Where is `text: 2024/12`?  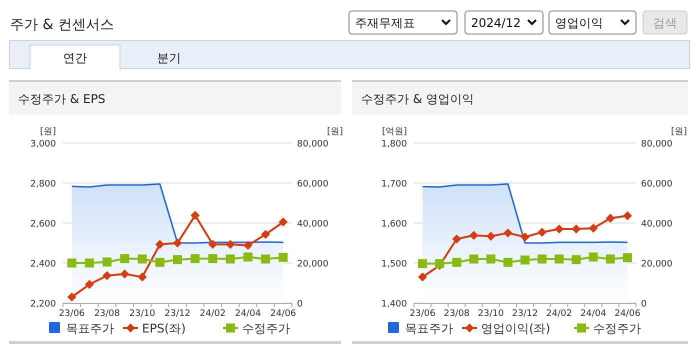
text: 2024/12 is located at coordinates (496, 23).